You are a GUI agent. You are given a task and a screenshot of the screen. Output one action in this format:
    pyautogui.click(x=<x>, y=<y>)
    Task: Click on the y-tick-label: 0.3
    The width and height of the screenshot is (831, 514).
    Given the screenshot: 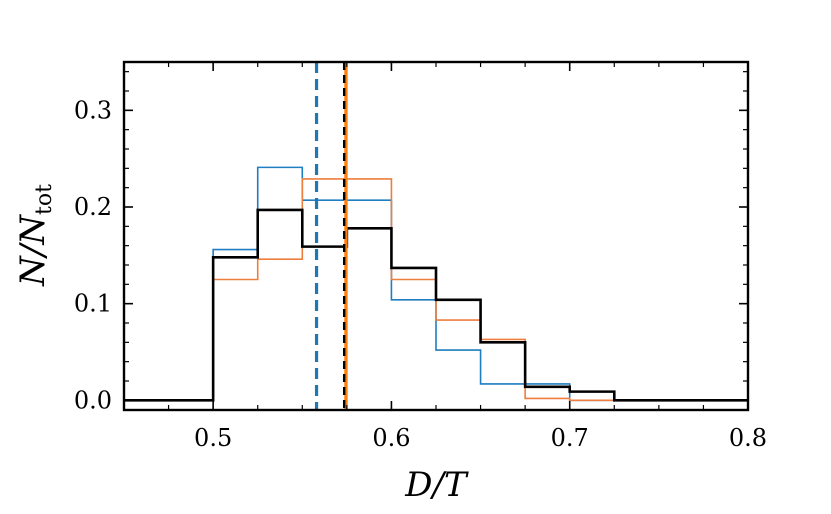 What is the action you would take?
    pyautogui.click(x=93, y=110)
    